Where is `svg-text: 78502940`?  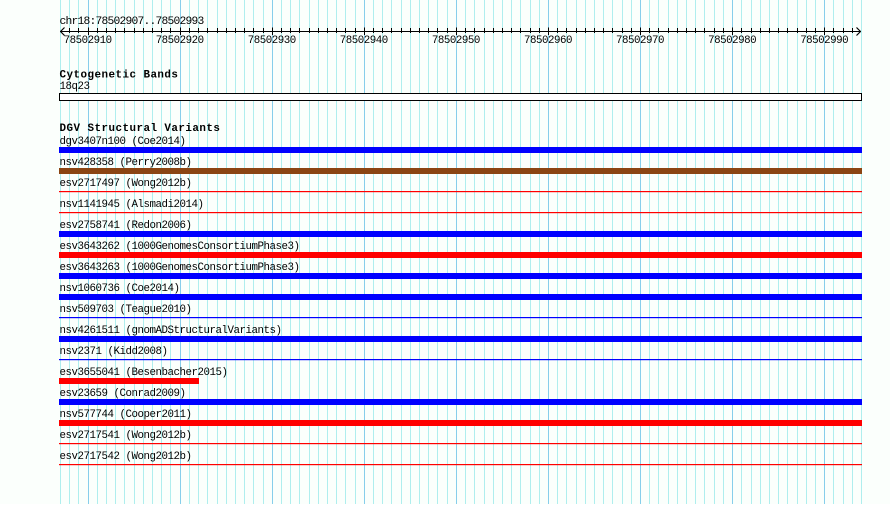 svg-text: 78502940 is located at coordinates (364, 41).